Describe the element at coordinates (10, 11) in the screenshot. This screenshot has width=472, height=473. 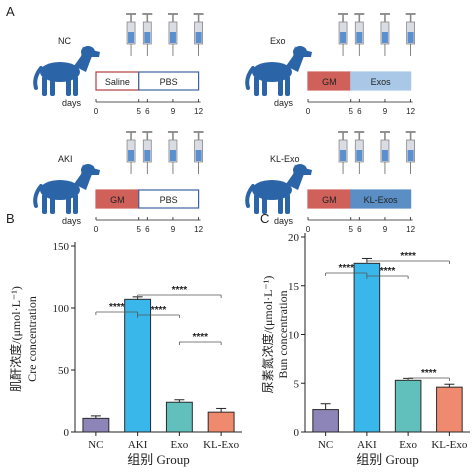
I see `panel-label-a: A` at that location.